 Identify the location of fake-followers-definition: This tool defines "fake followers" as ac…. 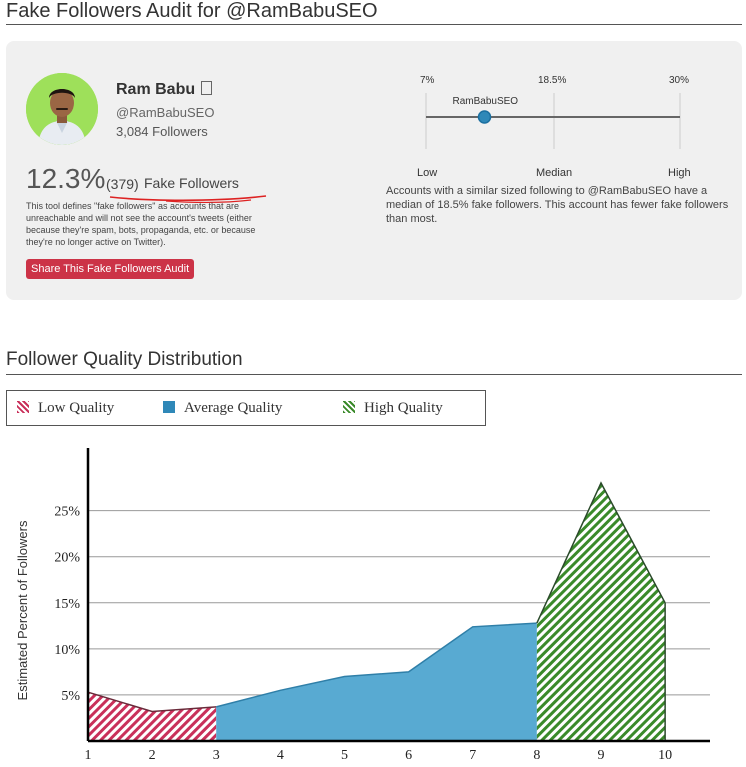
(141, 224).